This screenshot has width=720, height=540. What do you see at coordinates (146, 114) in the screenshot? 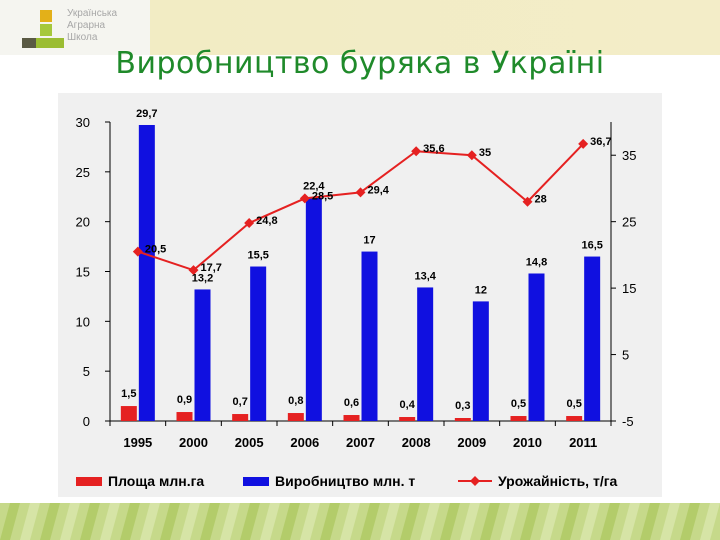
I see `production-data-label: 29,7` at bounding box center [146, 114].